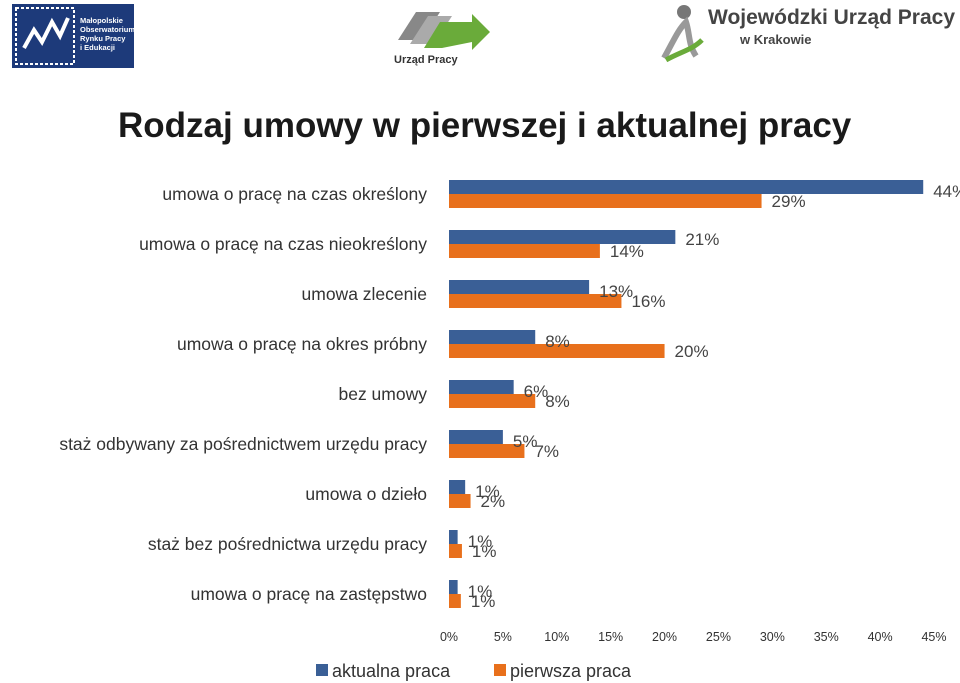  I want to click on data-label: 20%, so click(692, 351).